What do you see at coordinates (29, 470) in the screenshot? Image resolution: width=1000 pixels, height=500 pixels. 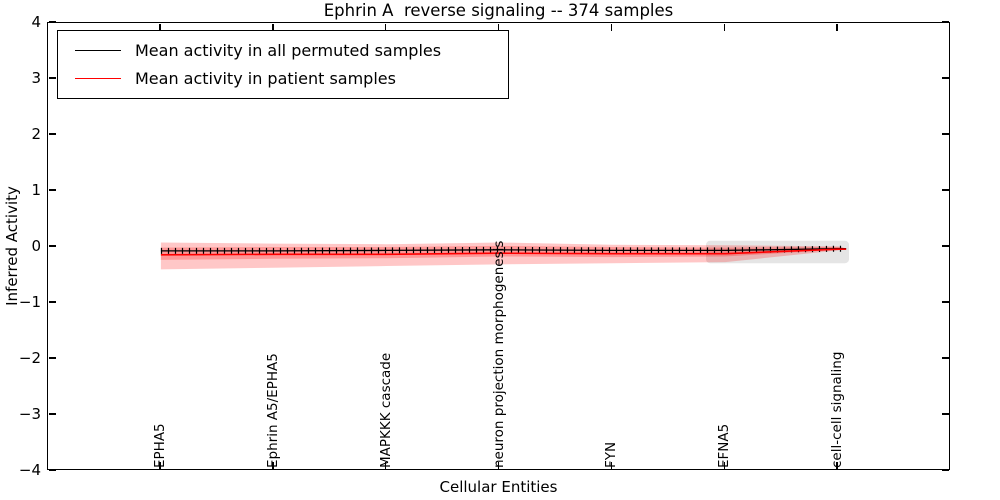 I see `y-tick-label: −4` at bounding box center [29, 470].